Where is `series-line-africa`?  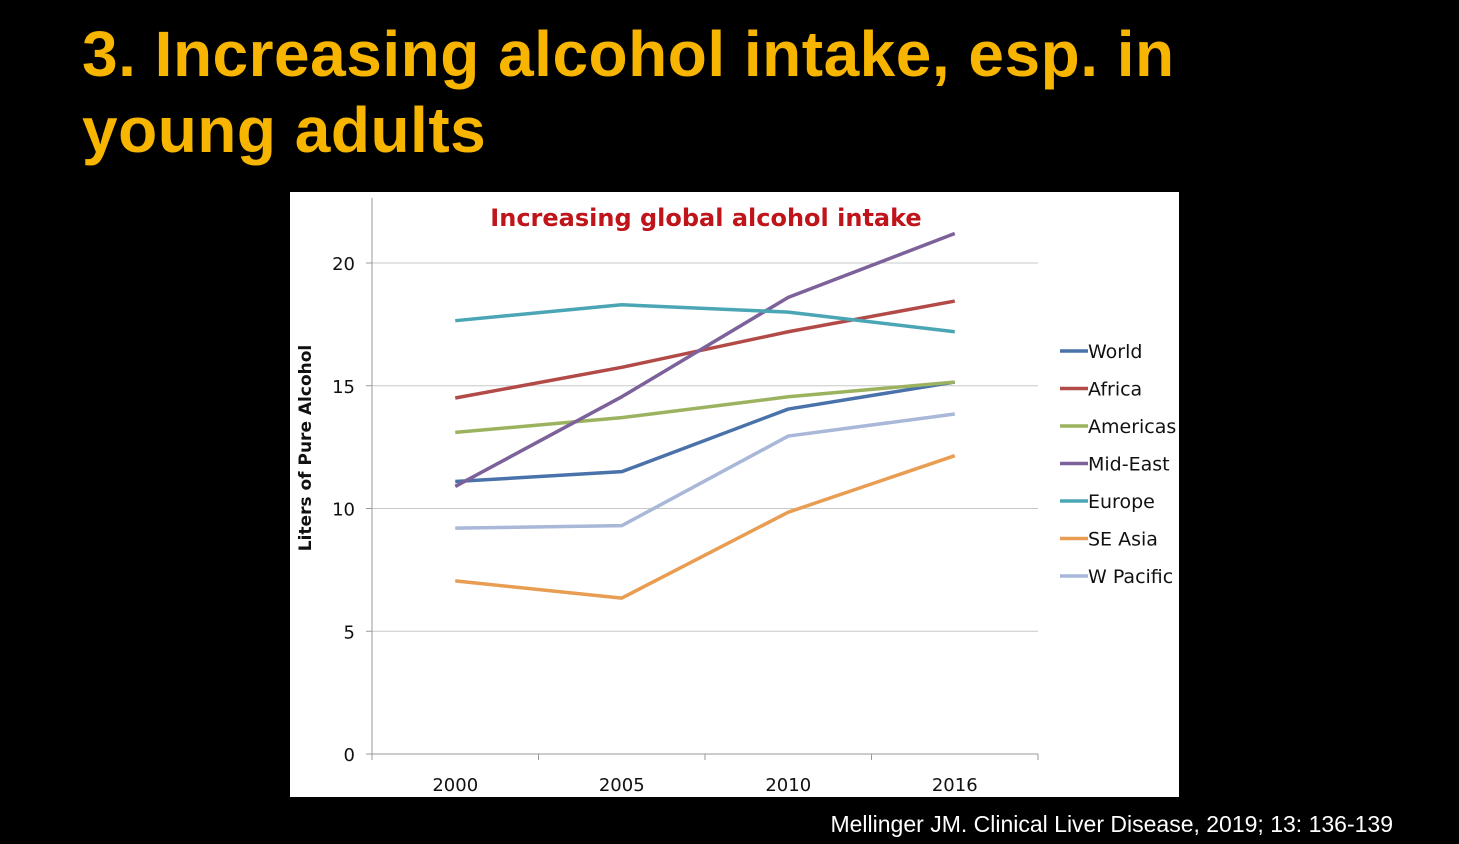 series-line-africa is located at coordinates (705, 349).